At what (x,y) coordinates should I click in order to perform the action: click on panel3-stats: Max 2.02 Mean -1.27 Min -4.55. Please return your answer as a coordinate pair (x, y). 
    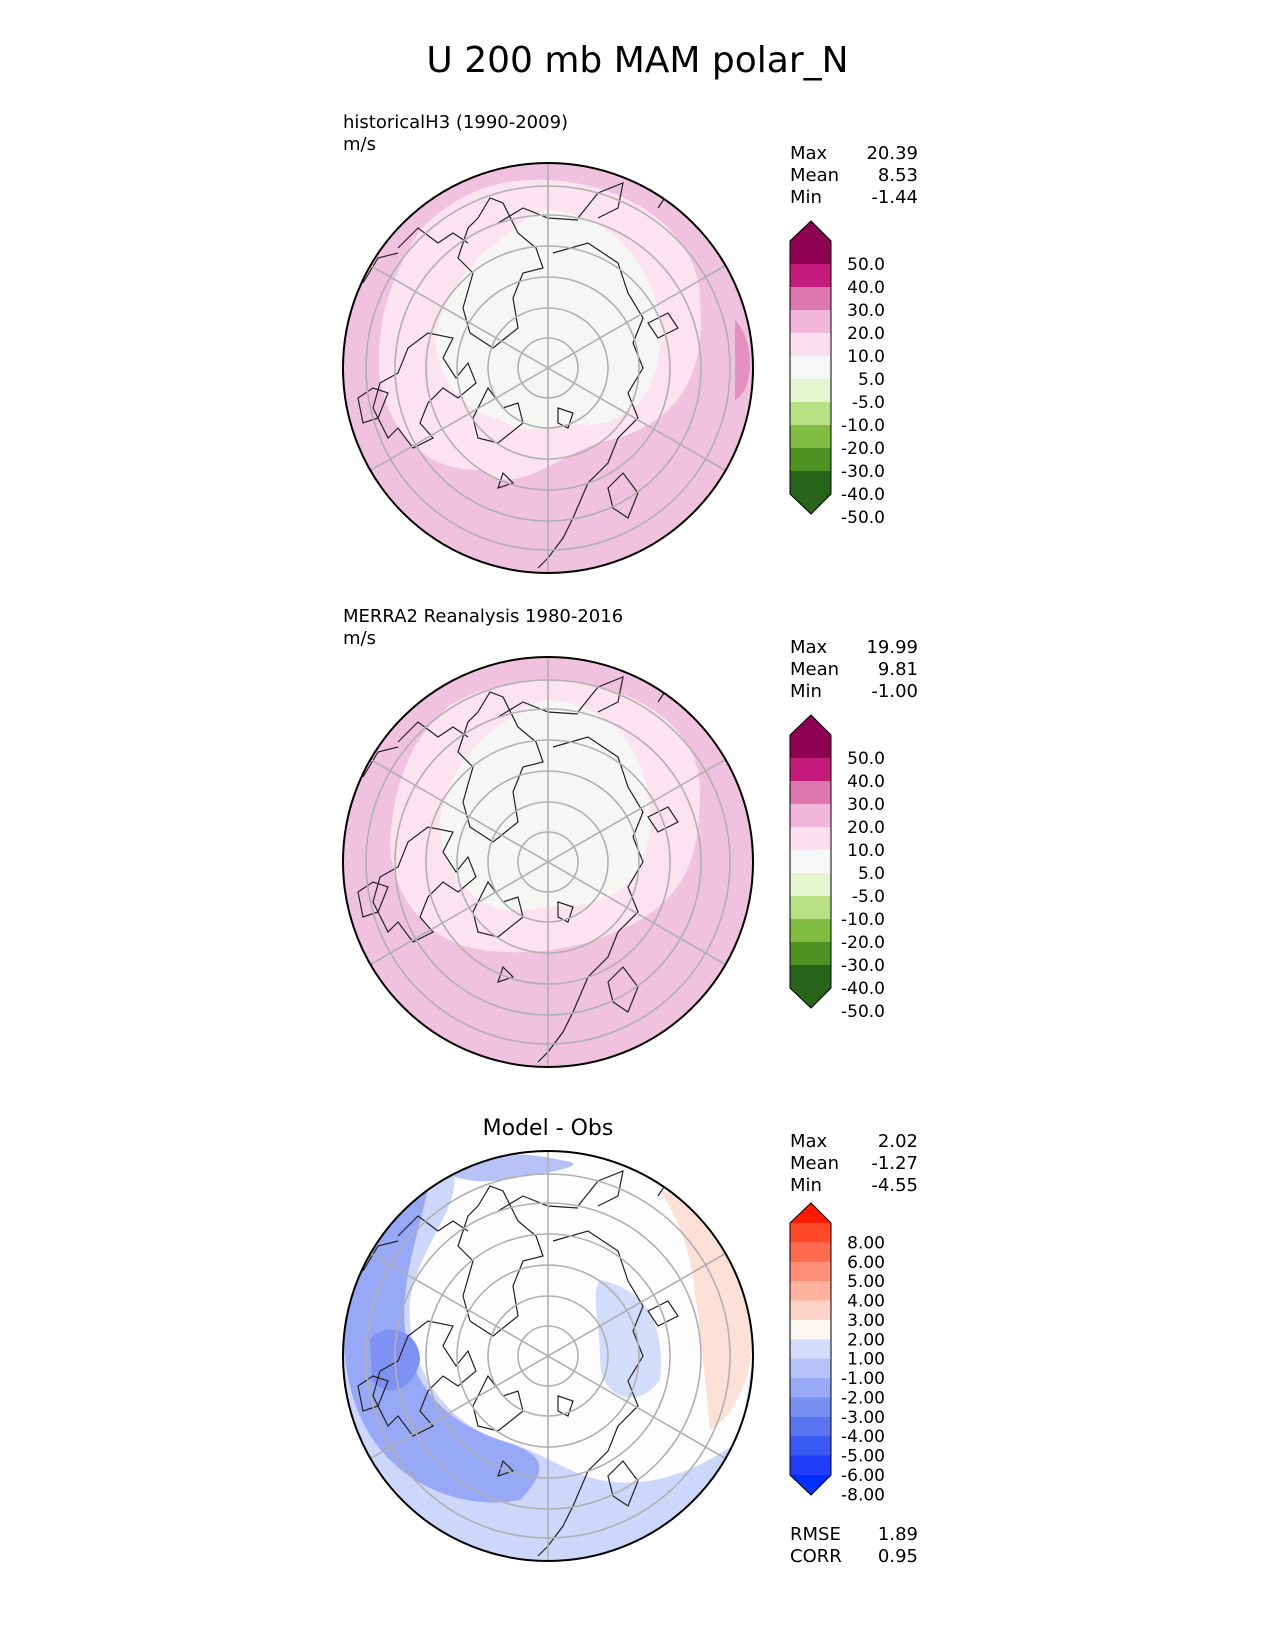
    Looking at the image, I should click on (854, 1164).